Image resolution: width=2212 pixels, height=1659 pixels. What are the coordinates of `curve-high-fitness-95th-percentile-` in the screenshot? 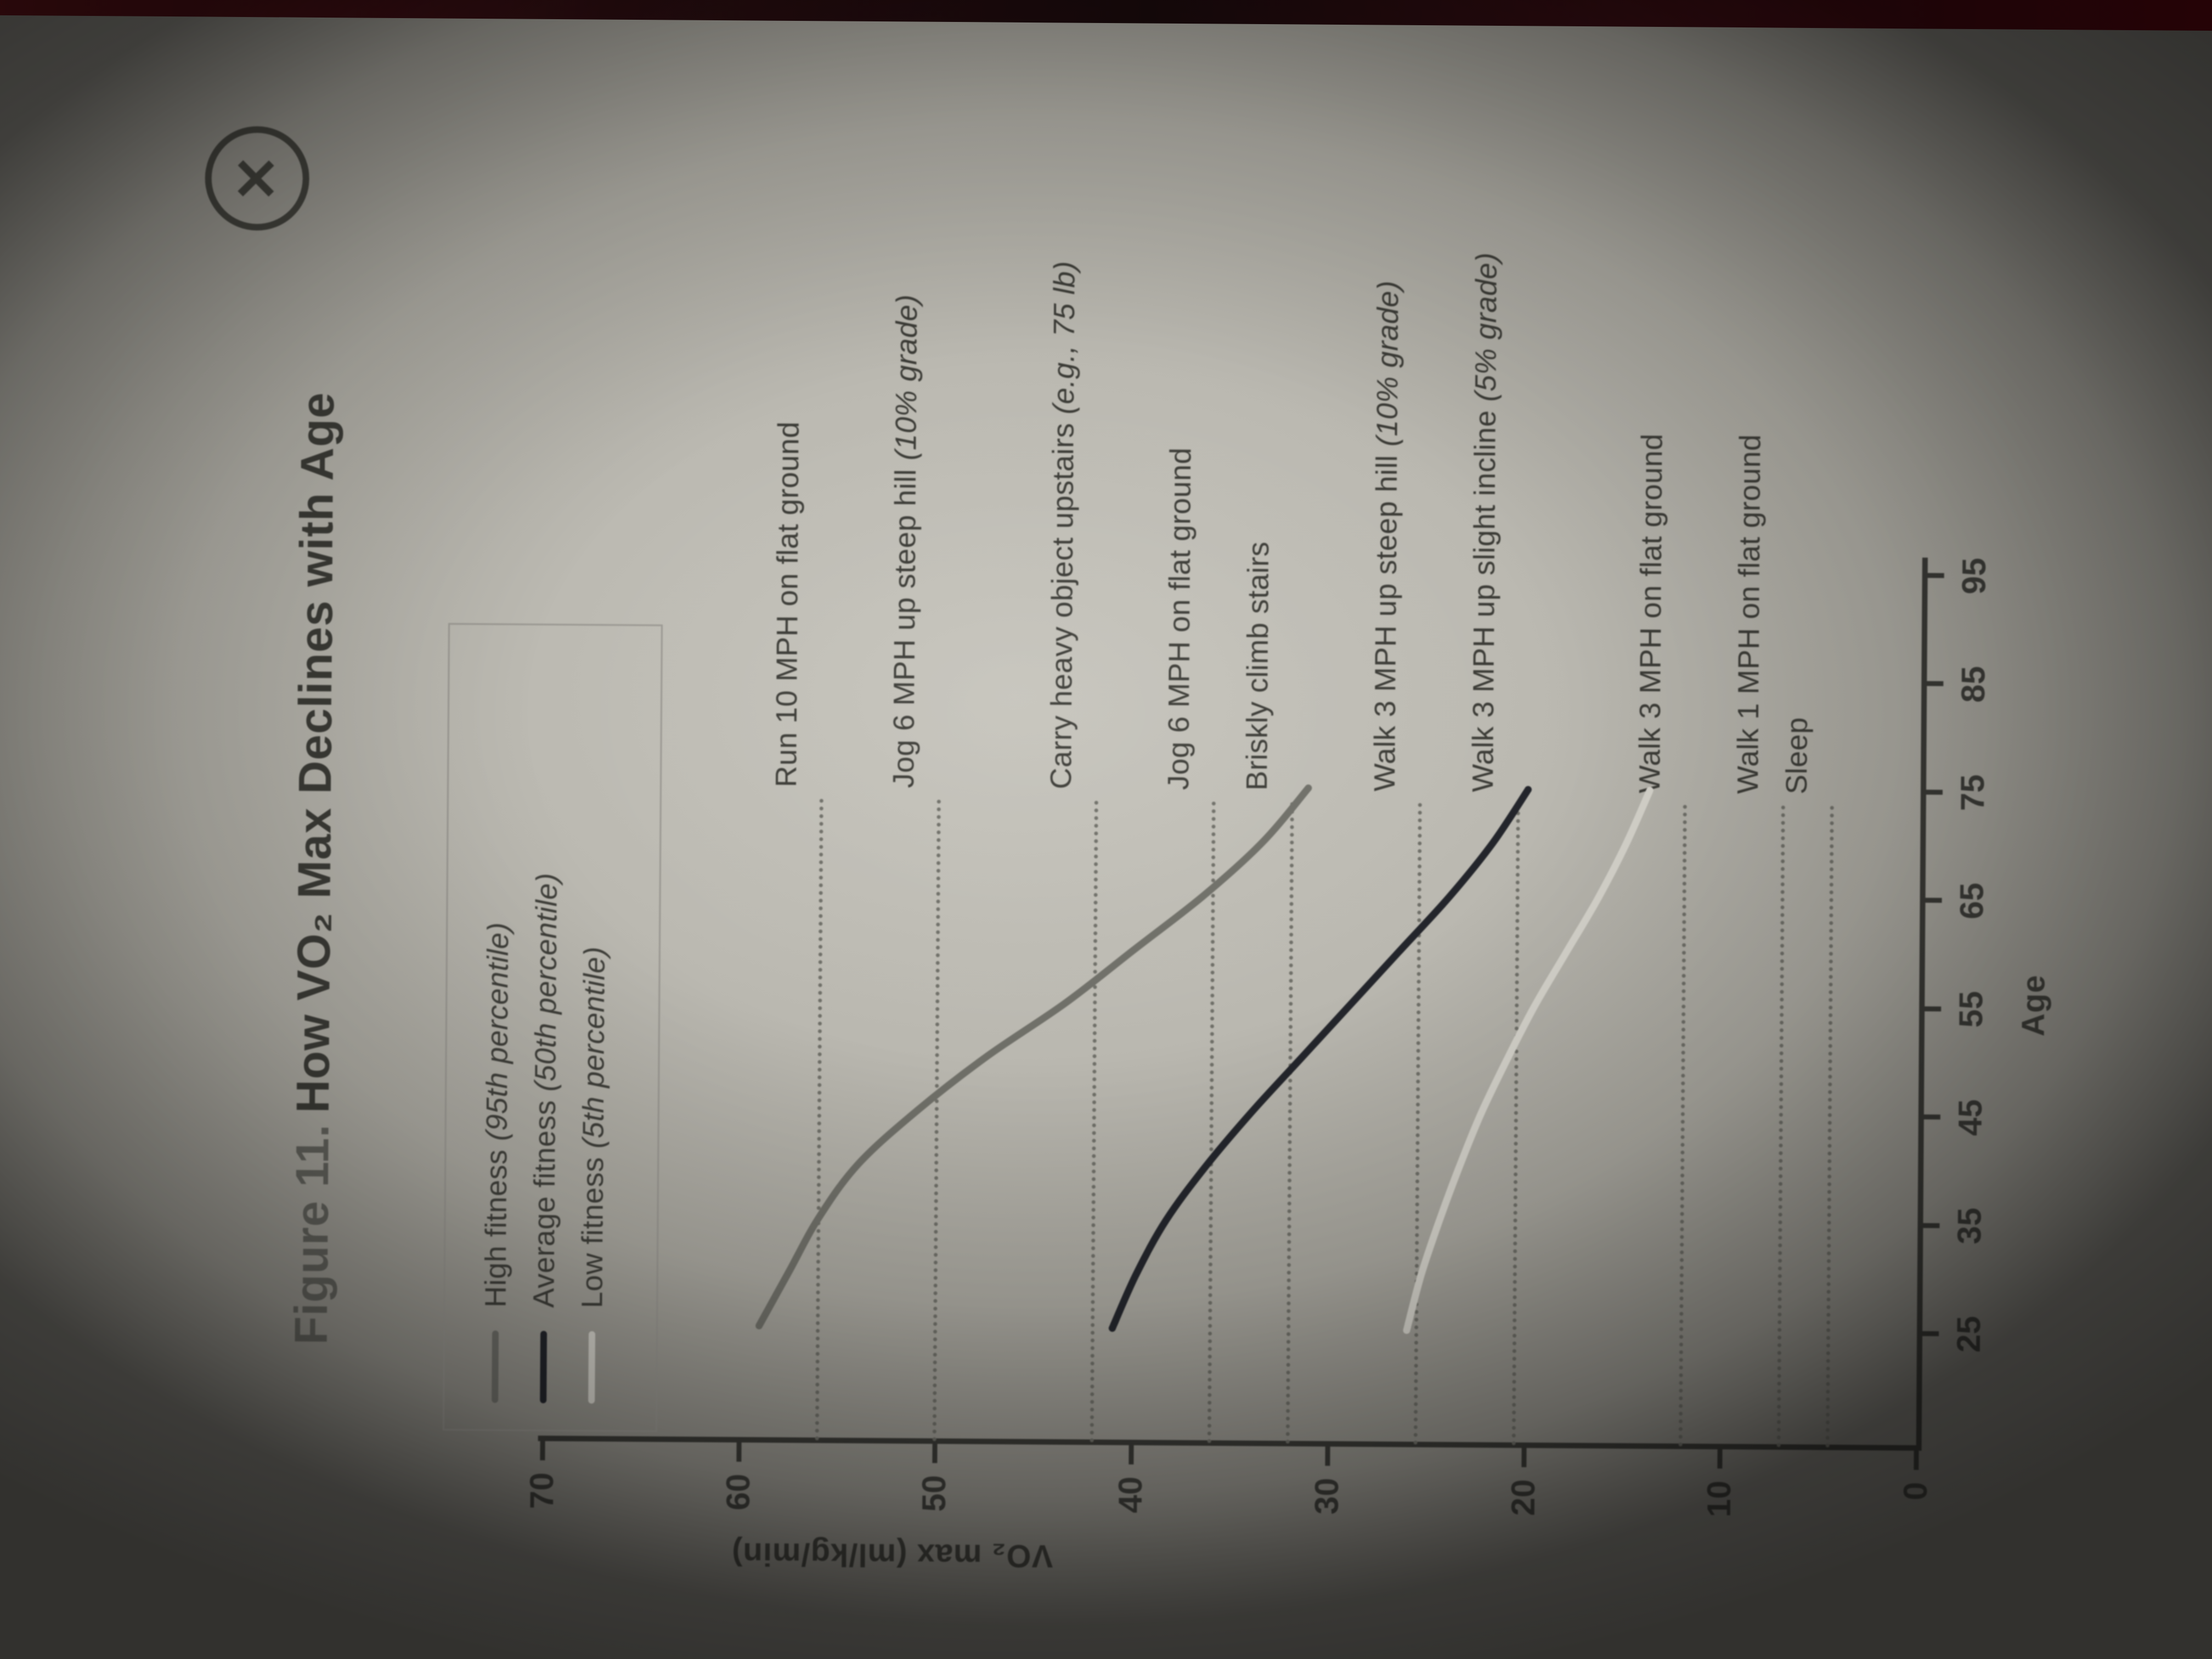 It's located at (1034, 1057).